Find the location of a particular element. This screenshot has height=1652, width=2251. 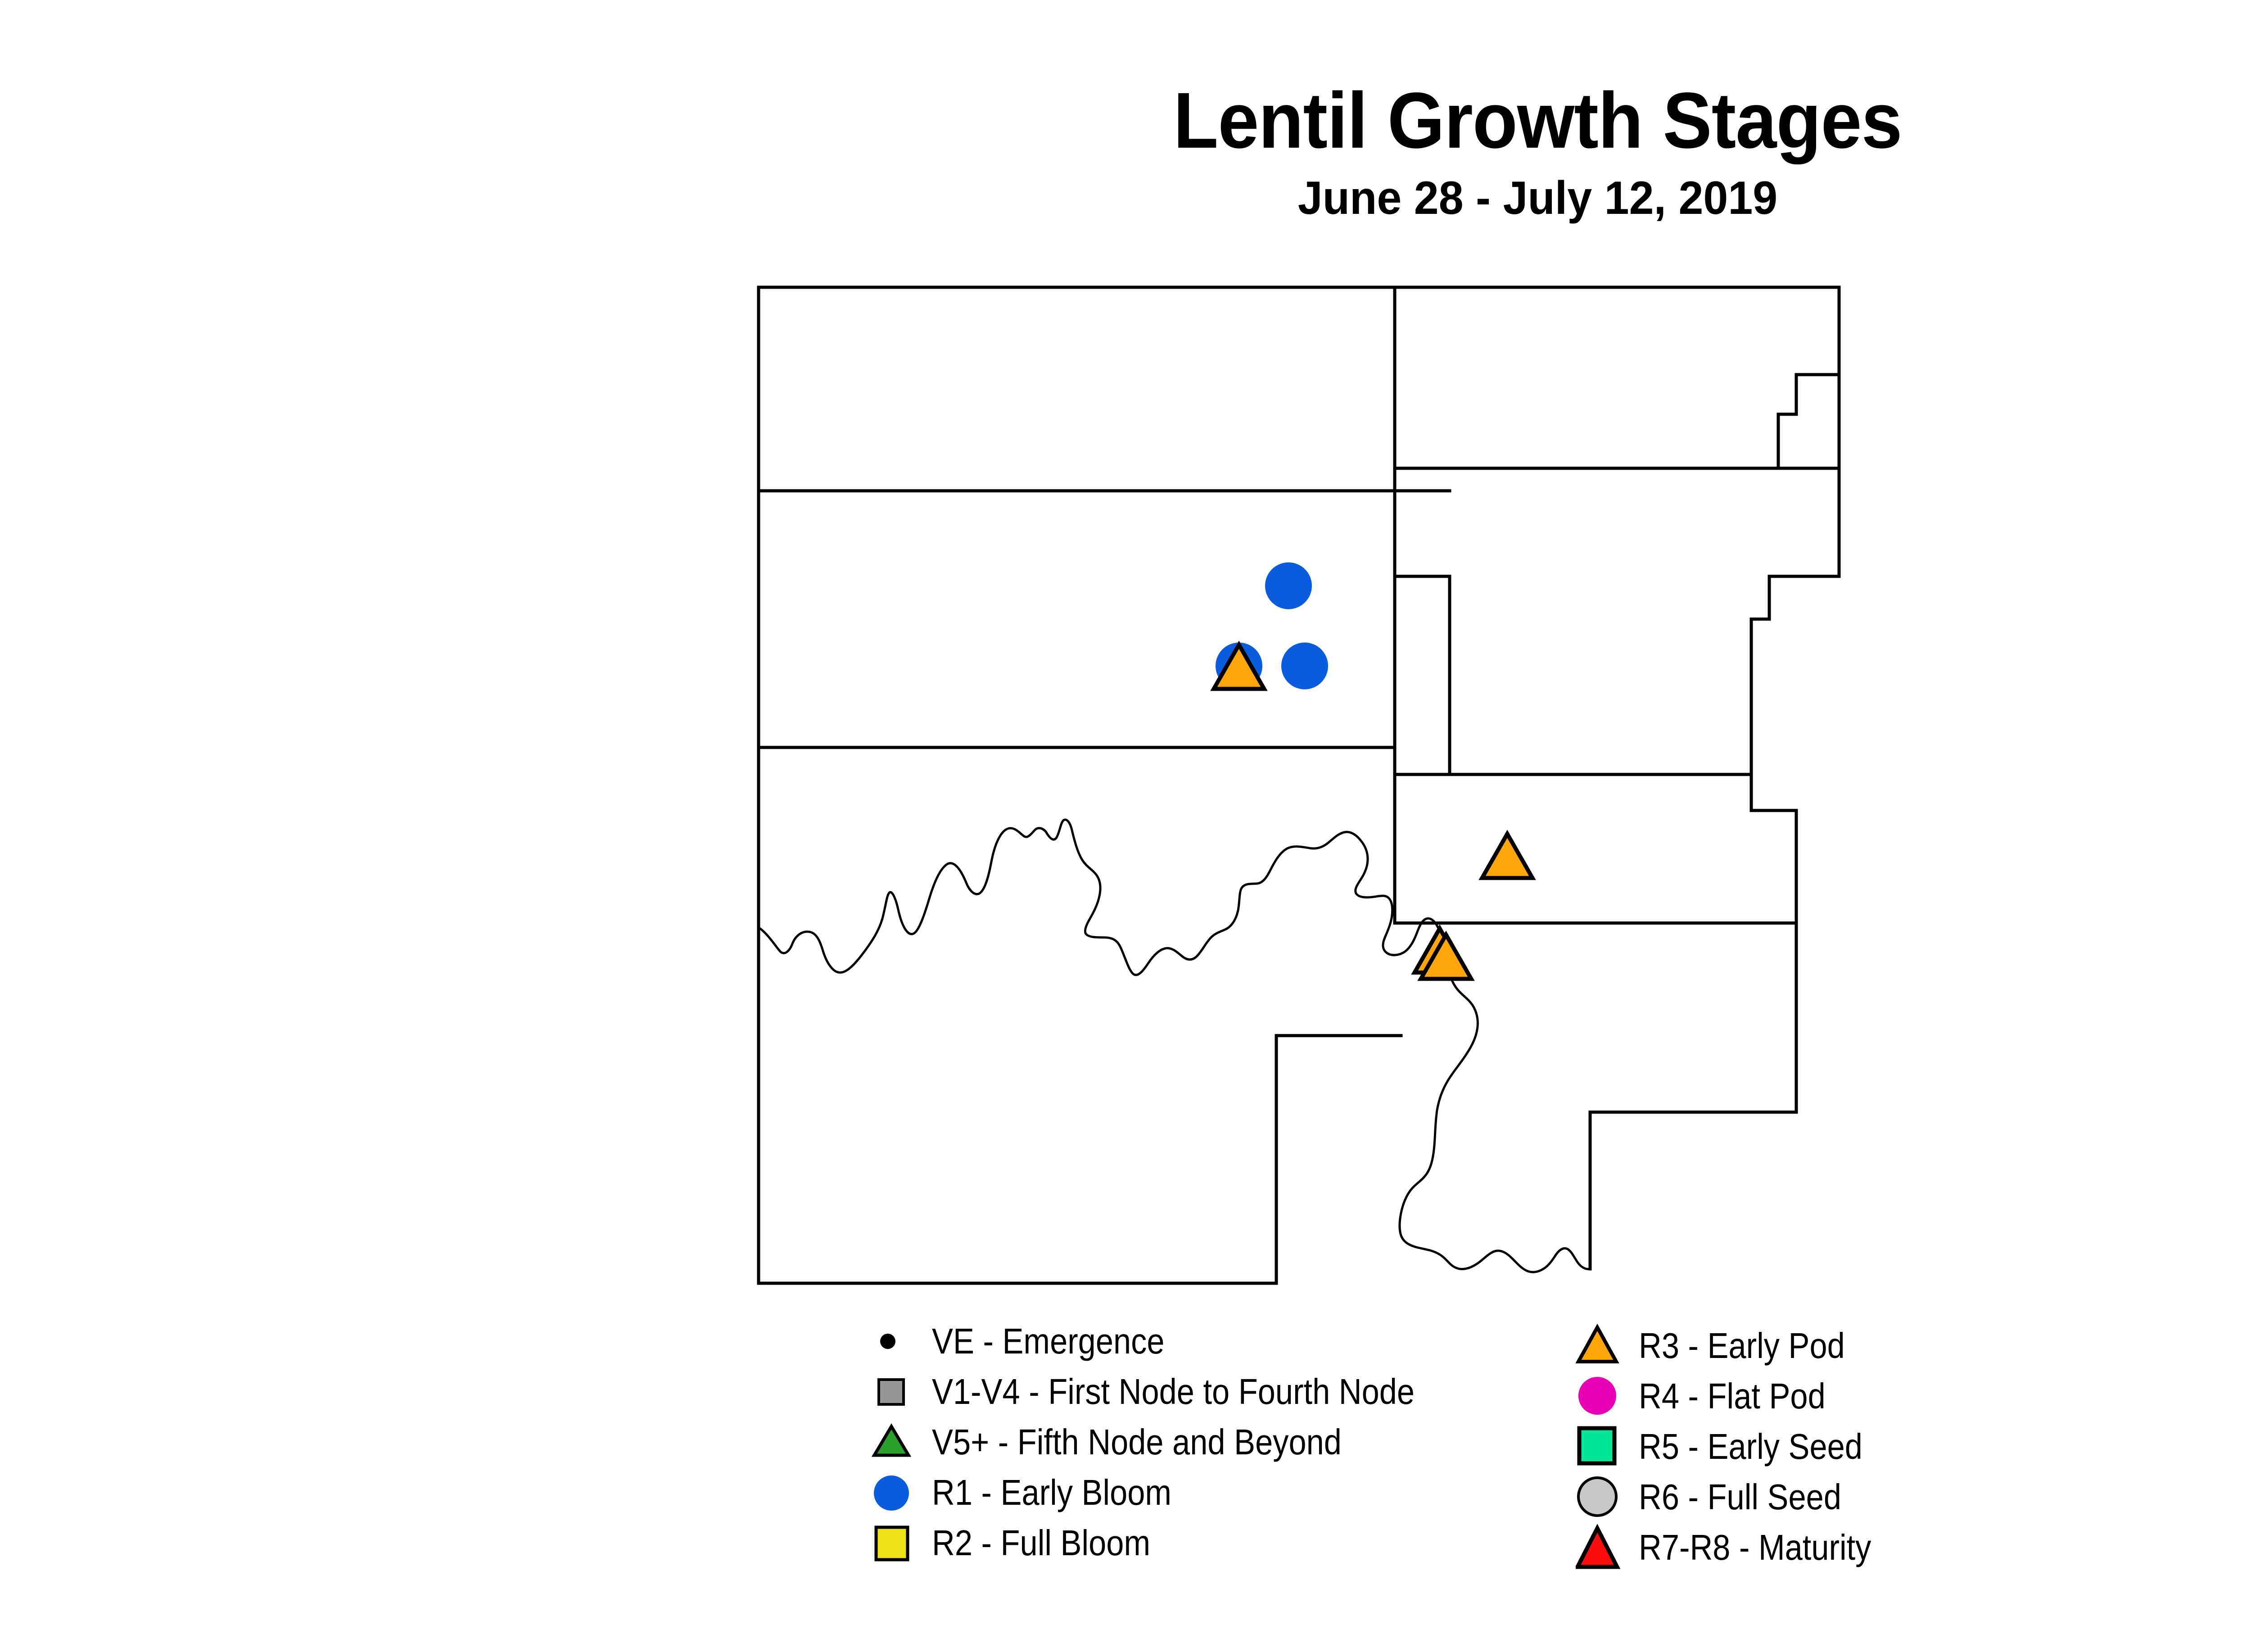

legend-label-r3: R3 - Early Pod is located at coordinates (1742, 1346).